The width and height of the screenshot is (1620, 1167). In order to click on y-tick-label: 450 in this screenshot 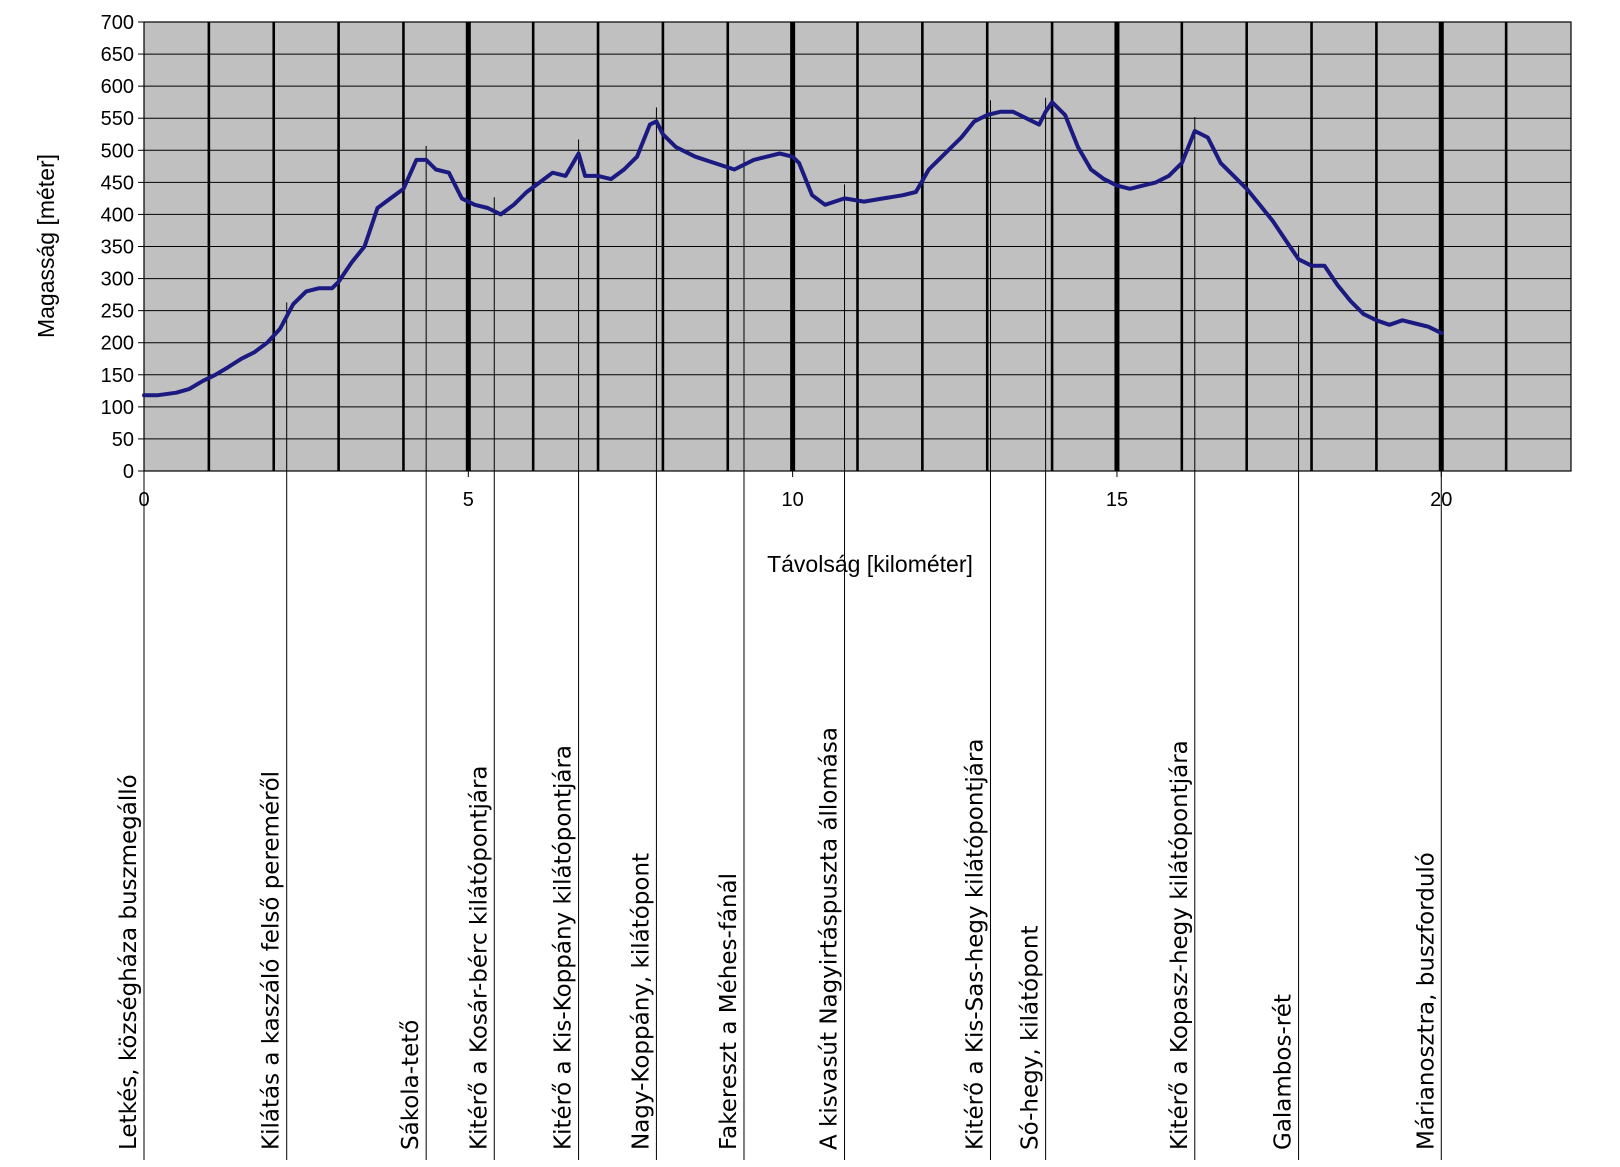, I will do `click(117, 183)`.